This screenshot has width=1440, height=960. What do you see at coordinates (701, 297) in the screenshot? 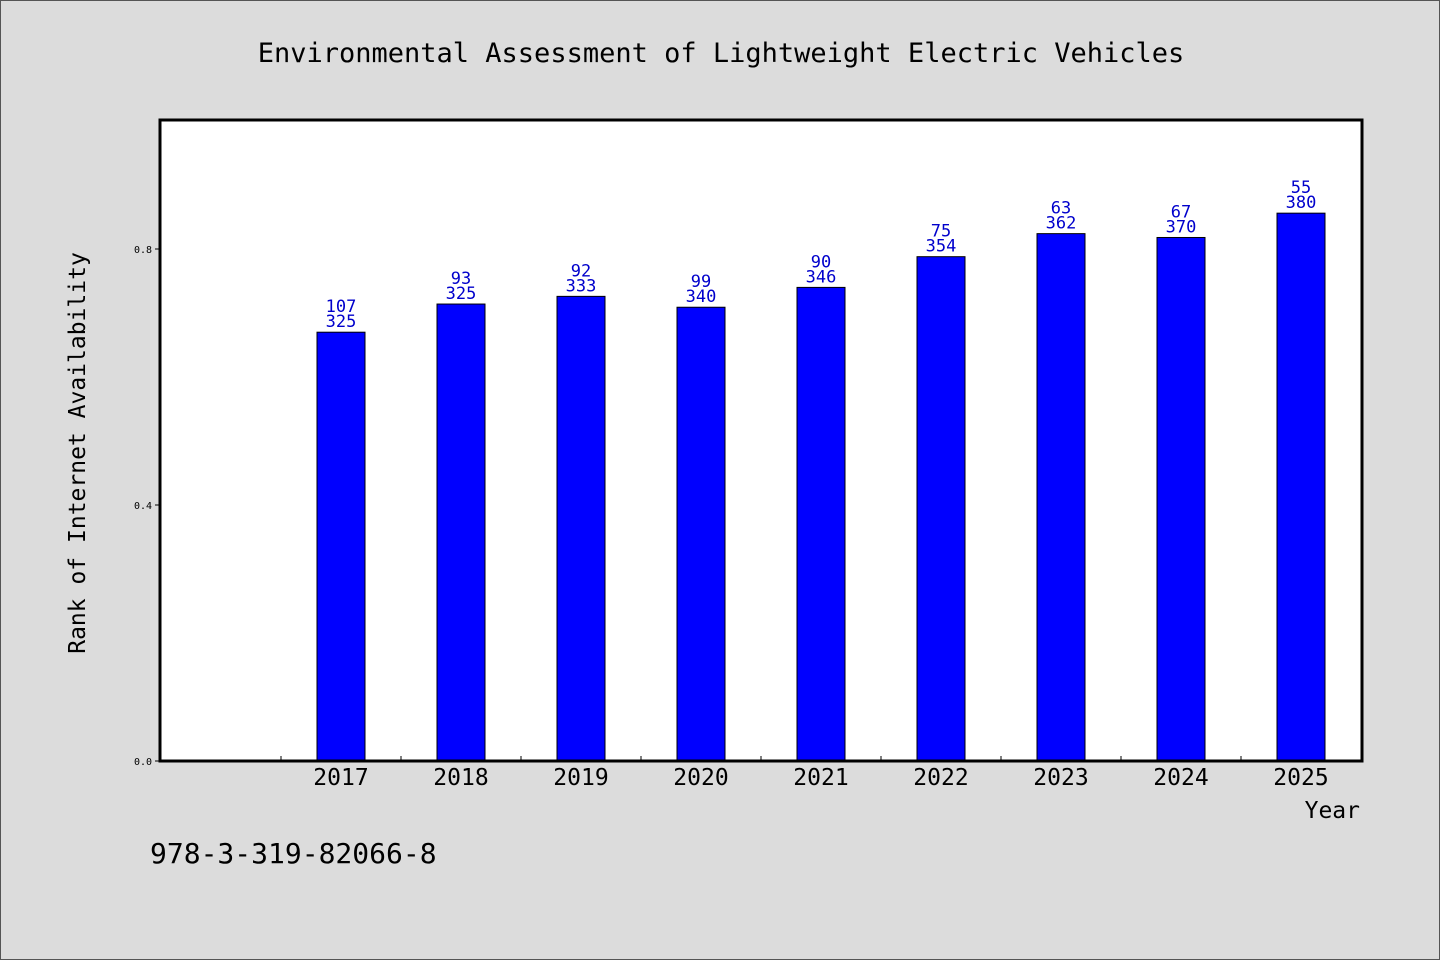
I see `data-label-bottom: 340` at bounding box center [701, 297].